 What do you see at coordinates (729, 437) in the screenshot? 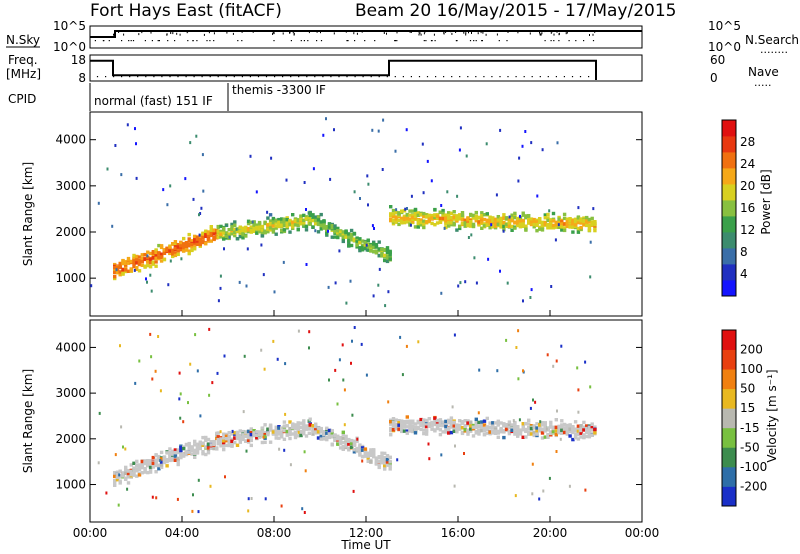
I see `colorbar-swatch` at bounding box center [729, 437].